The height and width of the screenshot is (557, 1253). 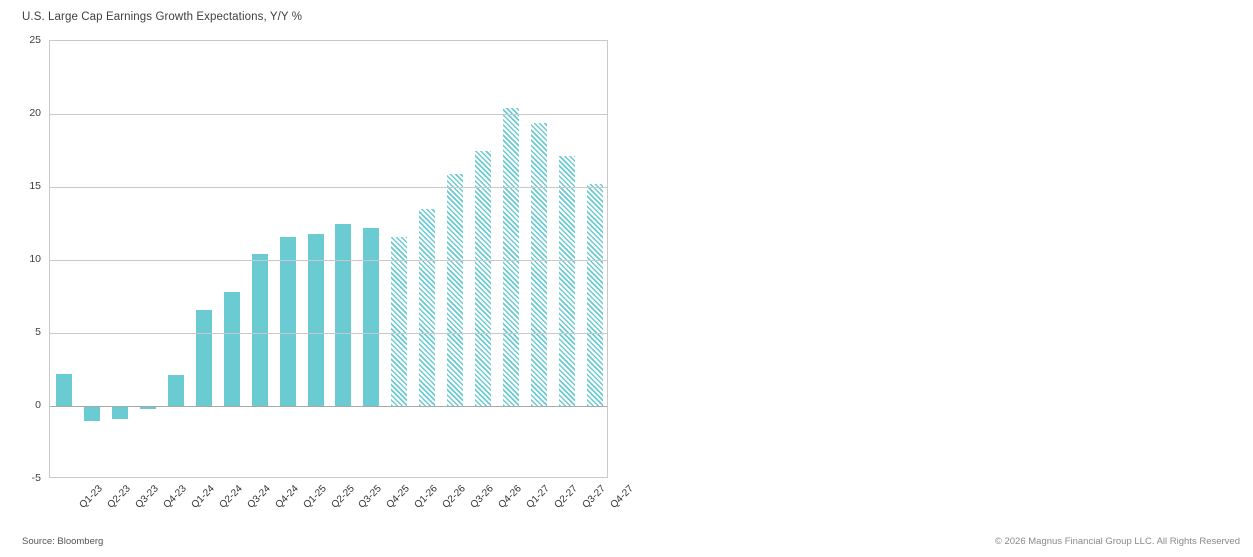 I want to click on x-tick-label: Q3-25, so click(x=370, y=497).